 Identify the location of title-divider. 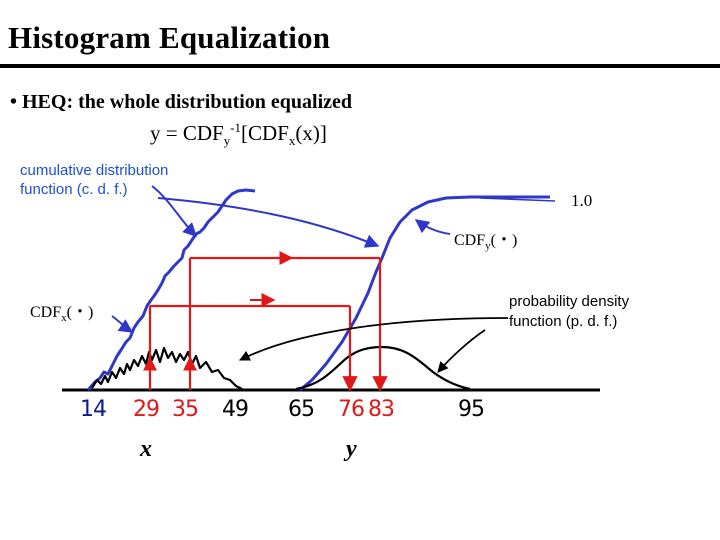
(360, 66).